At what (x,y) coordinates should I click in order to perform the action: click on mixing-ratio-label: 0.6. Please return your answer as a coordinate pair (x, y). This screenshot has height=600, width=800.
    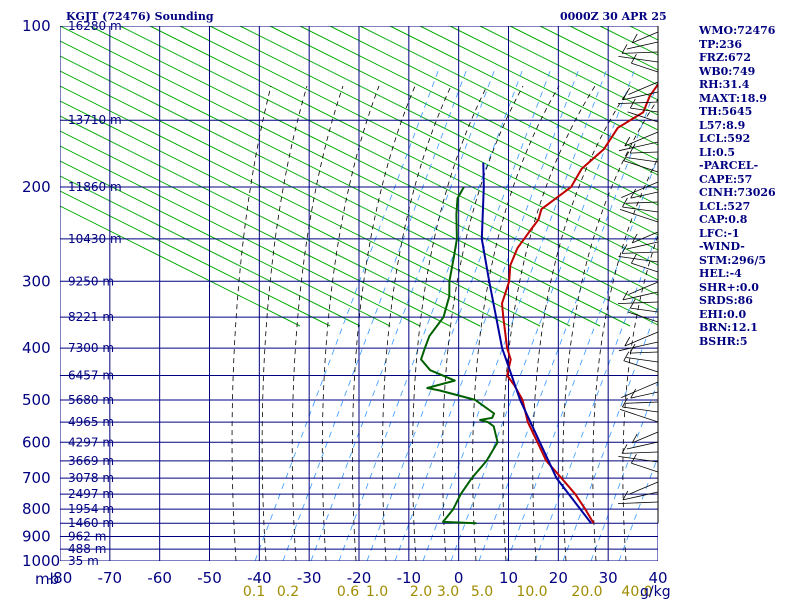
    Looking at the image, I should click on (348, 592).